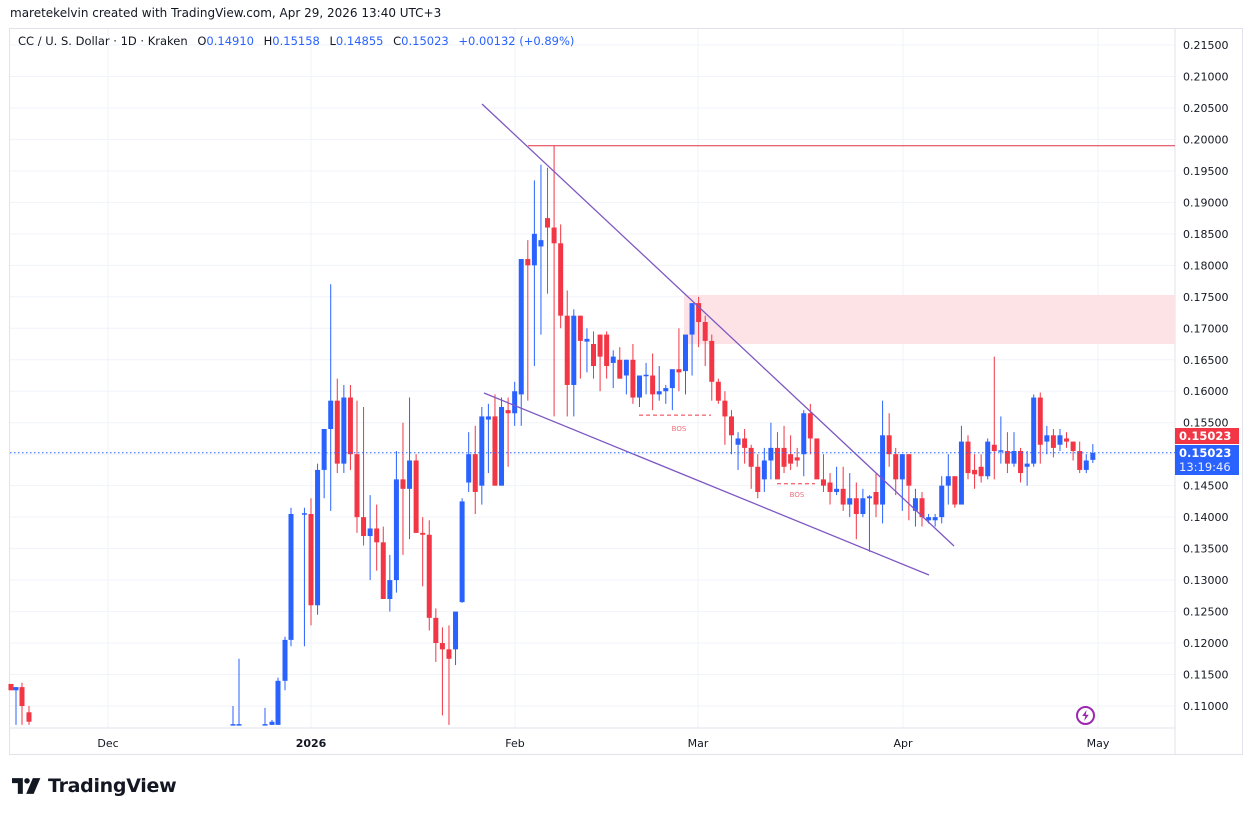  Describe the element at coordinates (359, 41) in the screenshot. I see `low-value: 0.14855` at that location.